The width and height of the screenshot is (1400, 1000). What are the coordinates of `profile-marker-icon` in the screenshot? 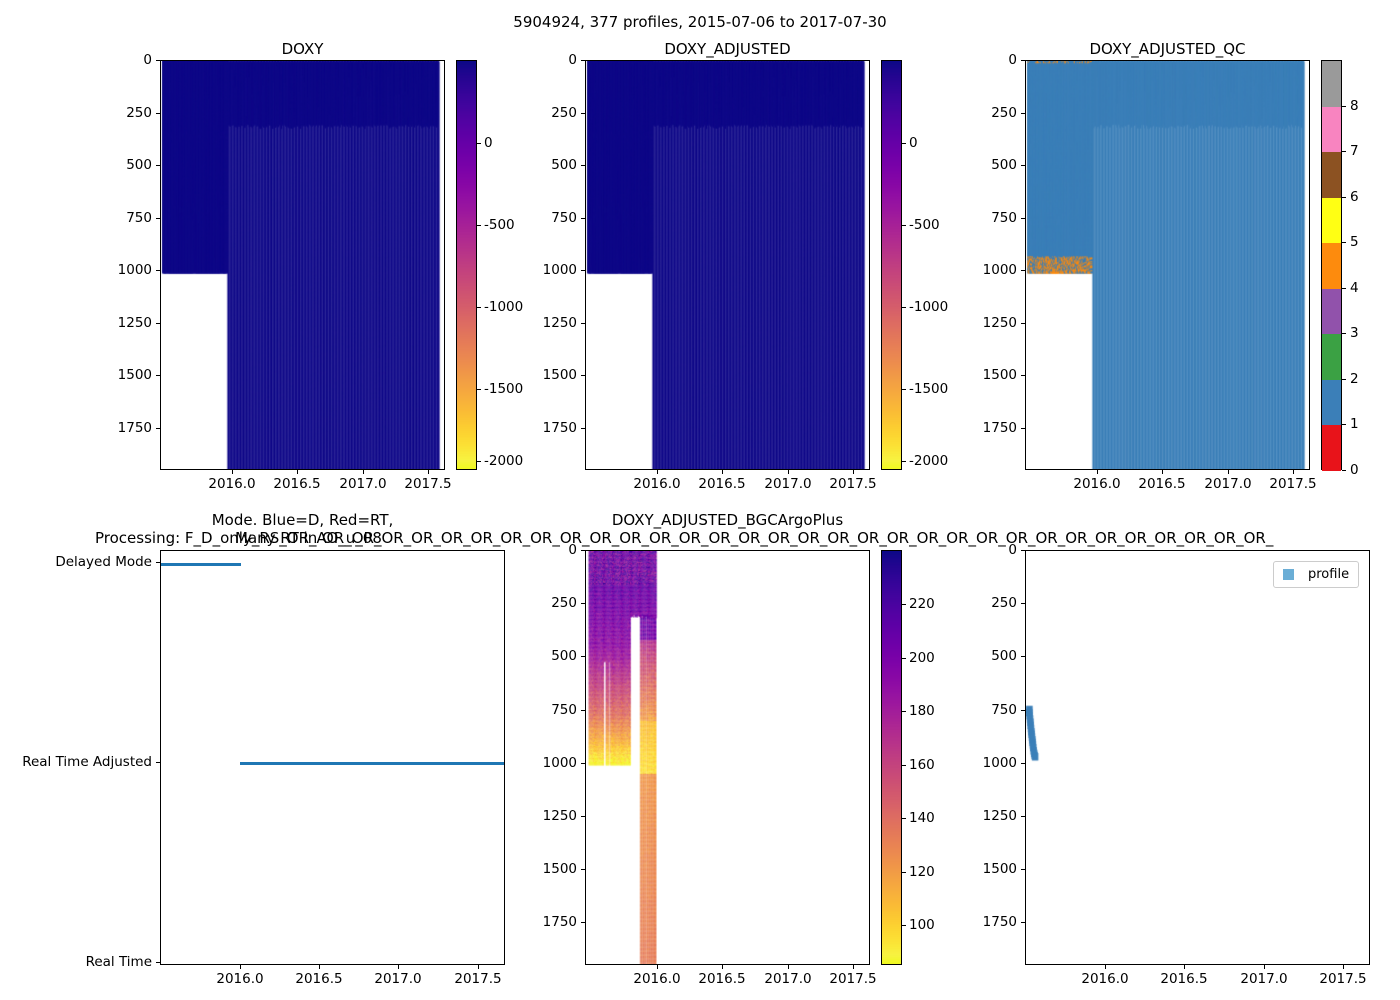 It's located at (1288, 574).